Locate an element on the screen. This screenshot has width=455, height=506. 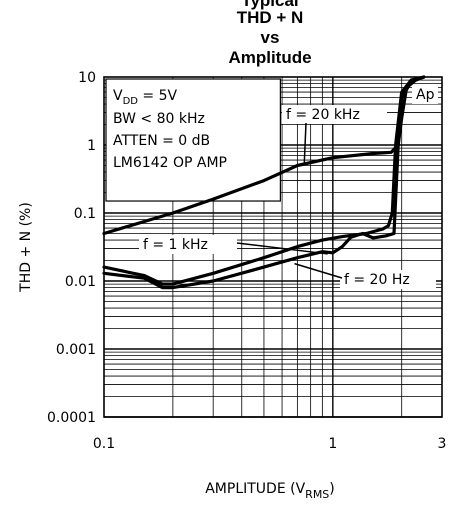
label-20khz-leader is located at coordinates (305, 143).